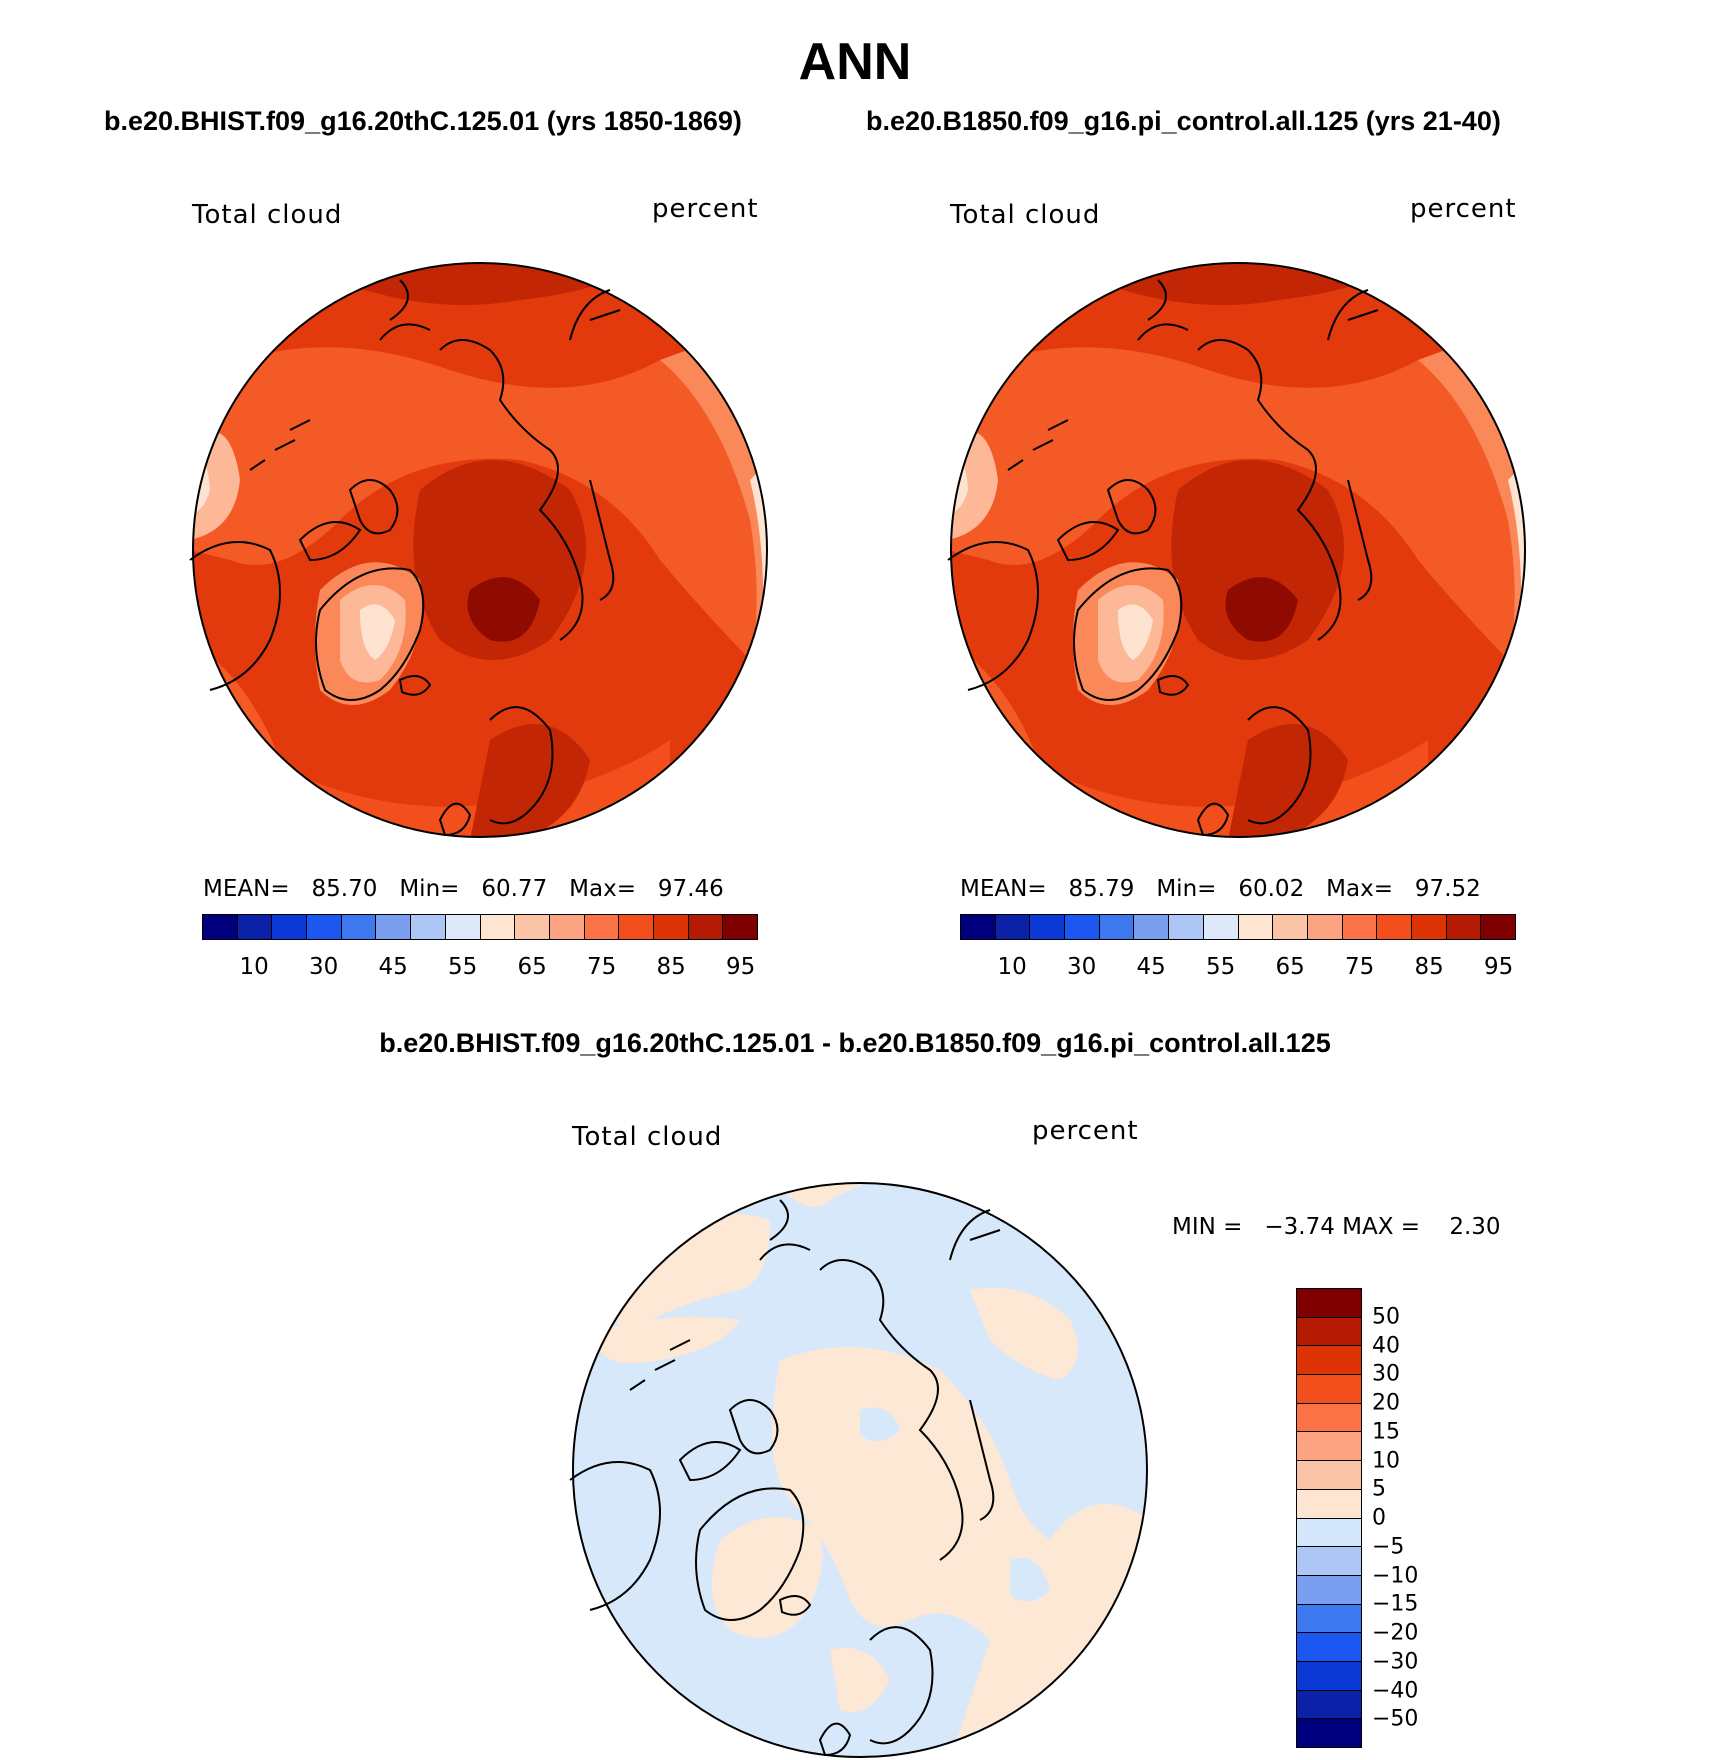 The width and height of the screenshot is (1710, 1760). I want to click on panel1-variable-label: Total cloud, so click(267, 215).